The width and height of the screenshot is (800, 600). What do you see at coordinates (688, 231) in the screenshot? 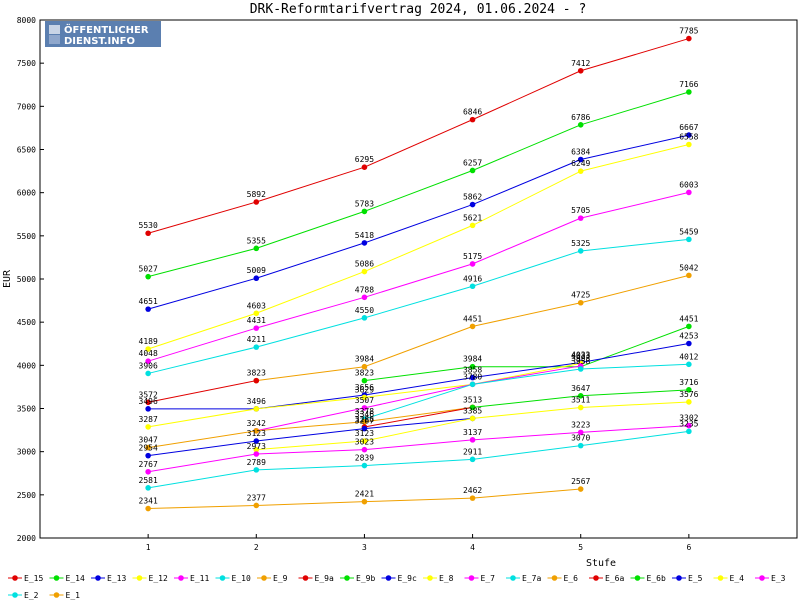
I see `data-label: 5459` at bounding box center [688, 231].